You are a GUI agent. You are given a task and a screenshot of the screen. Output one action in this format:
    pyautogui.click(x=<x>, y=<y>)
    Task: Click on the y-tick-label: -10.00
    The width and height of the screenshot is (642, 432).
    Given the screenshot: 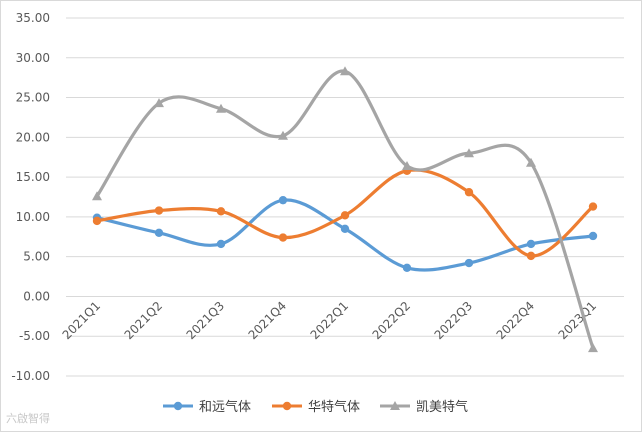 What is the action you would take?
    pyautogui.click(x=30, y=376)
    